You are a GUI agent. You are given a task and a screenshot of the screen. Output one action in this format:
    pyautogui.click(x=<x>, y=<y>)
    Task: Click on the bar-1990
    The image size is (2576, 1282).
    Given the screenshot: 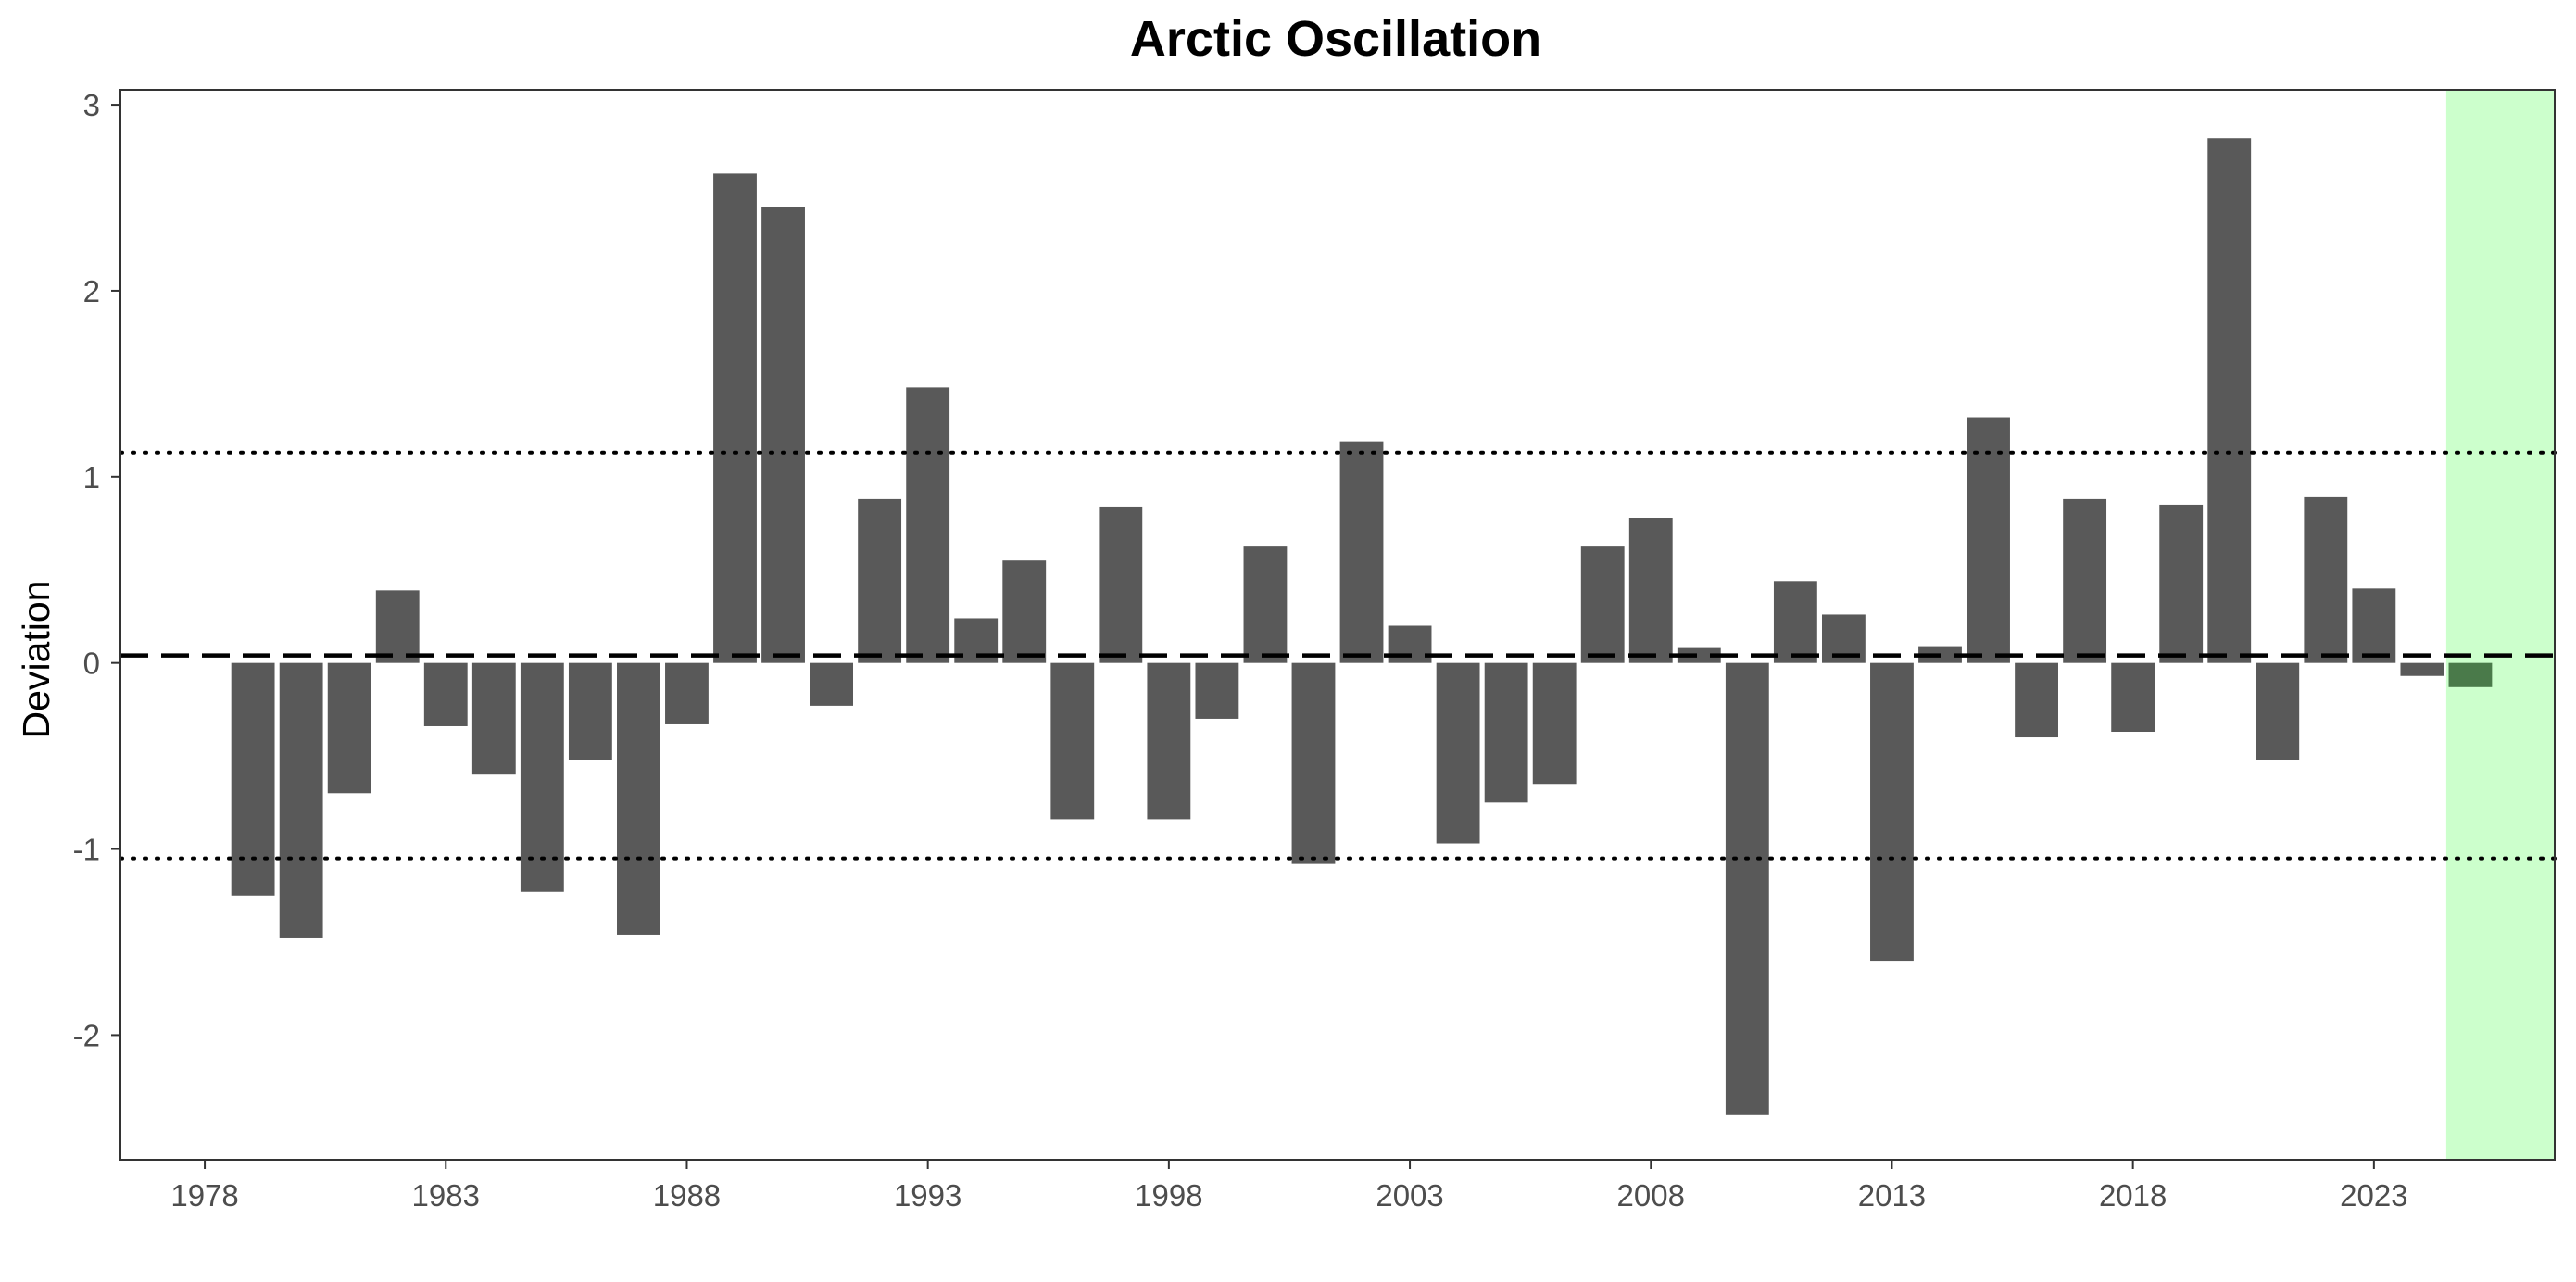 What is the action you would take?
    pyautogui.click(x=783, y=435)
    